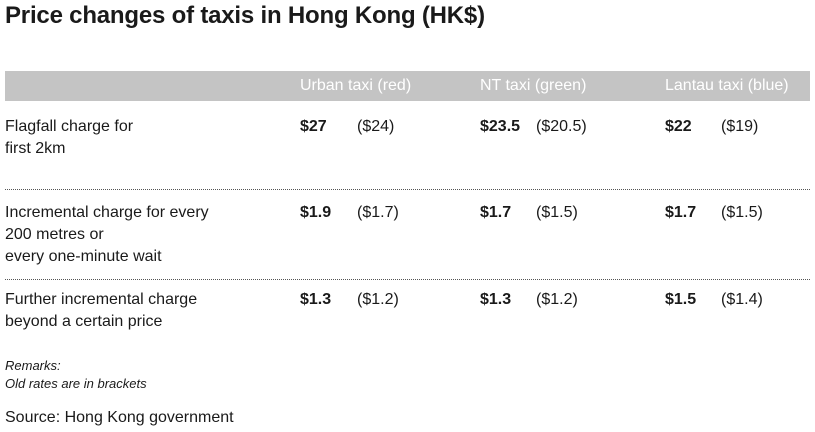  What do you see at coordinates (119, 417) in the screenshot?
I see `source-note: Source: Hong Kong government` at bounding box center [119, 417].